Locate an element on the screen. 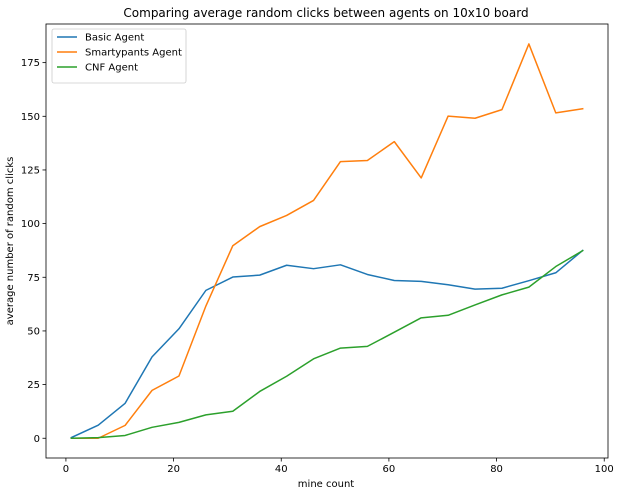  y-tick-label: 75 is located at coordinates (33, 278).